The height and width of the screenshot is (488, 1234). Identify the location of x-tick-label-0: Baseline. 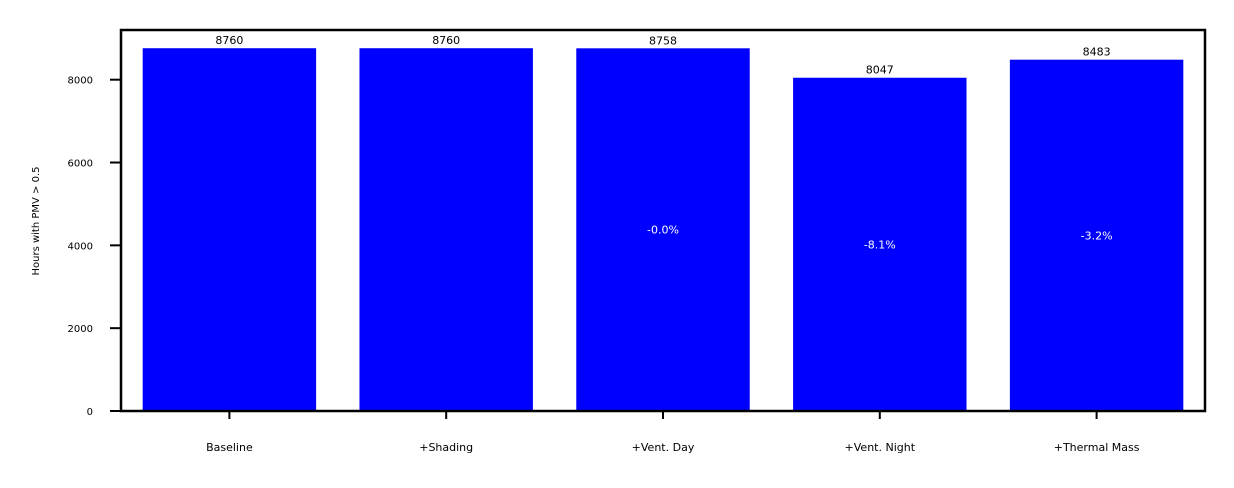
(229, 447).